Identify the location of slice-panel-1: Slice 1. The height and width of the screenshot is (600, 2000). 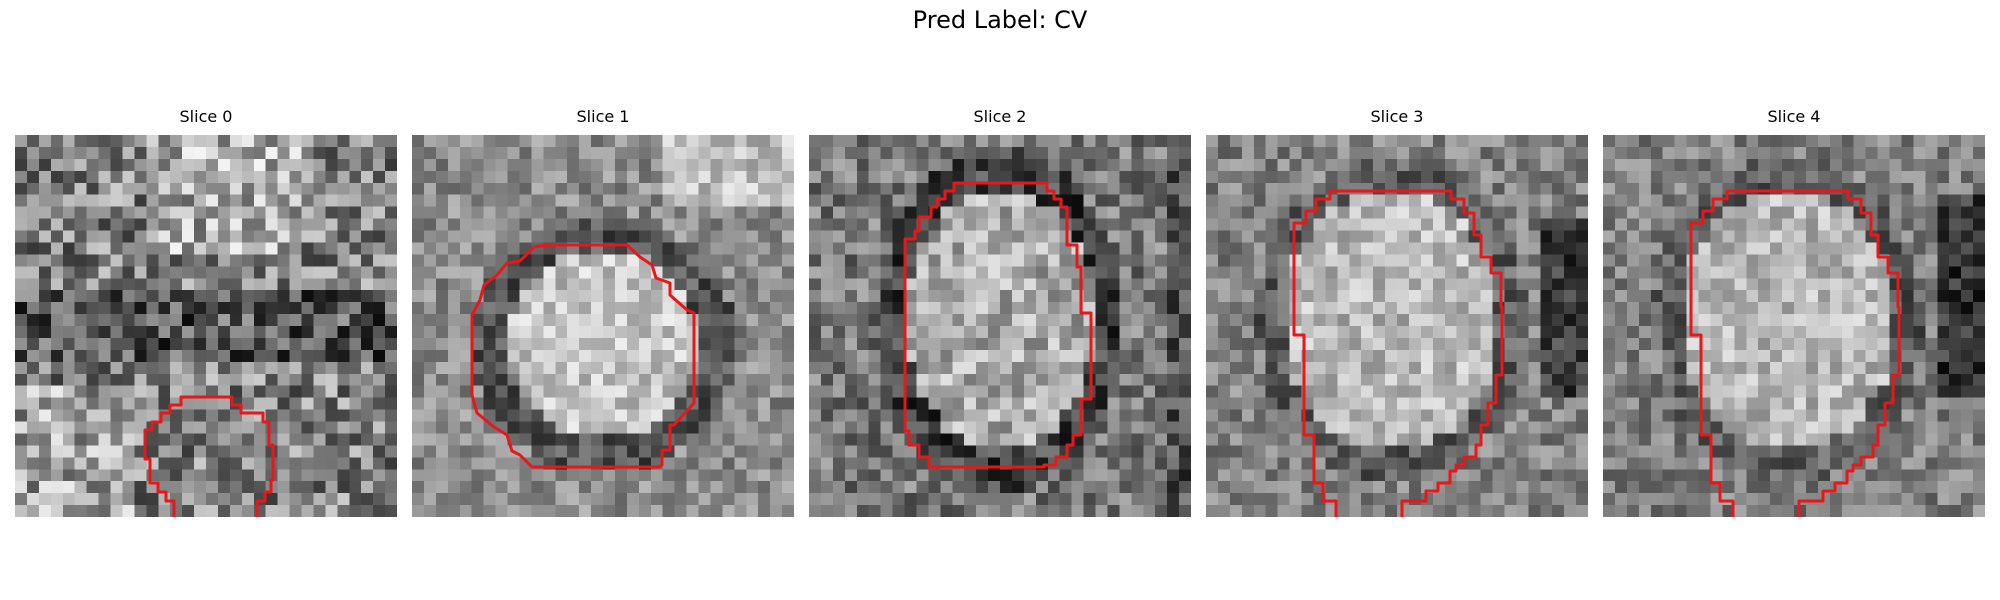
(603, 311).